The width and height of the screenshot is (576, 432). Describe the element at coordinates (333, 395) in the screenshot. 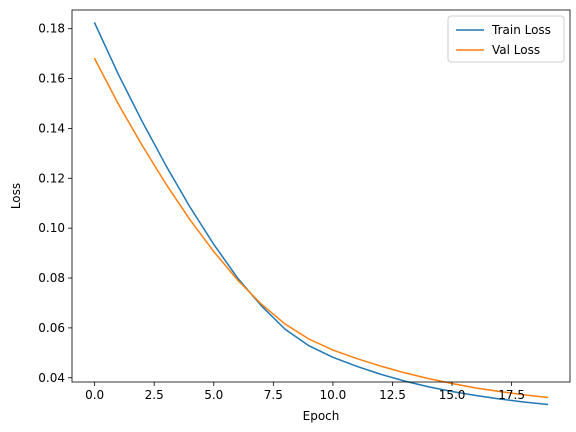

I see `x-tick-label: 10.0` at that location.